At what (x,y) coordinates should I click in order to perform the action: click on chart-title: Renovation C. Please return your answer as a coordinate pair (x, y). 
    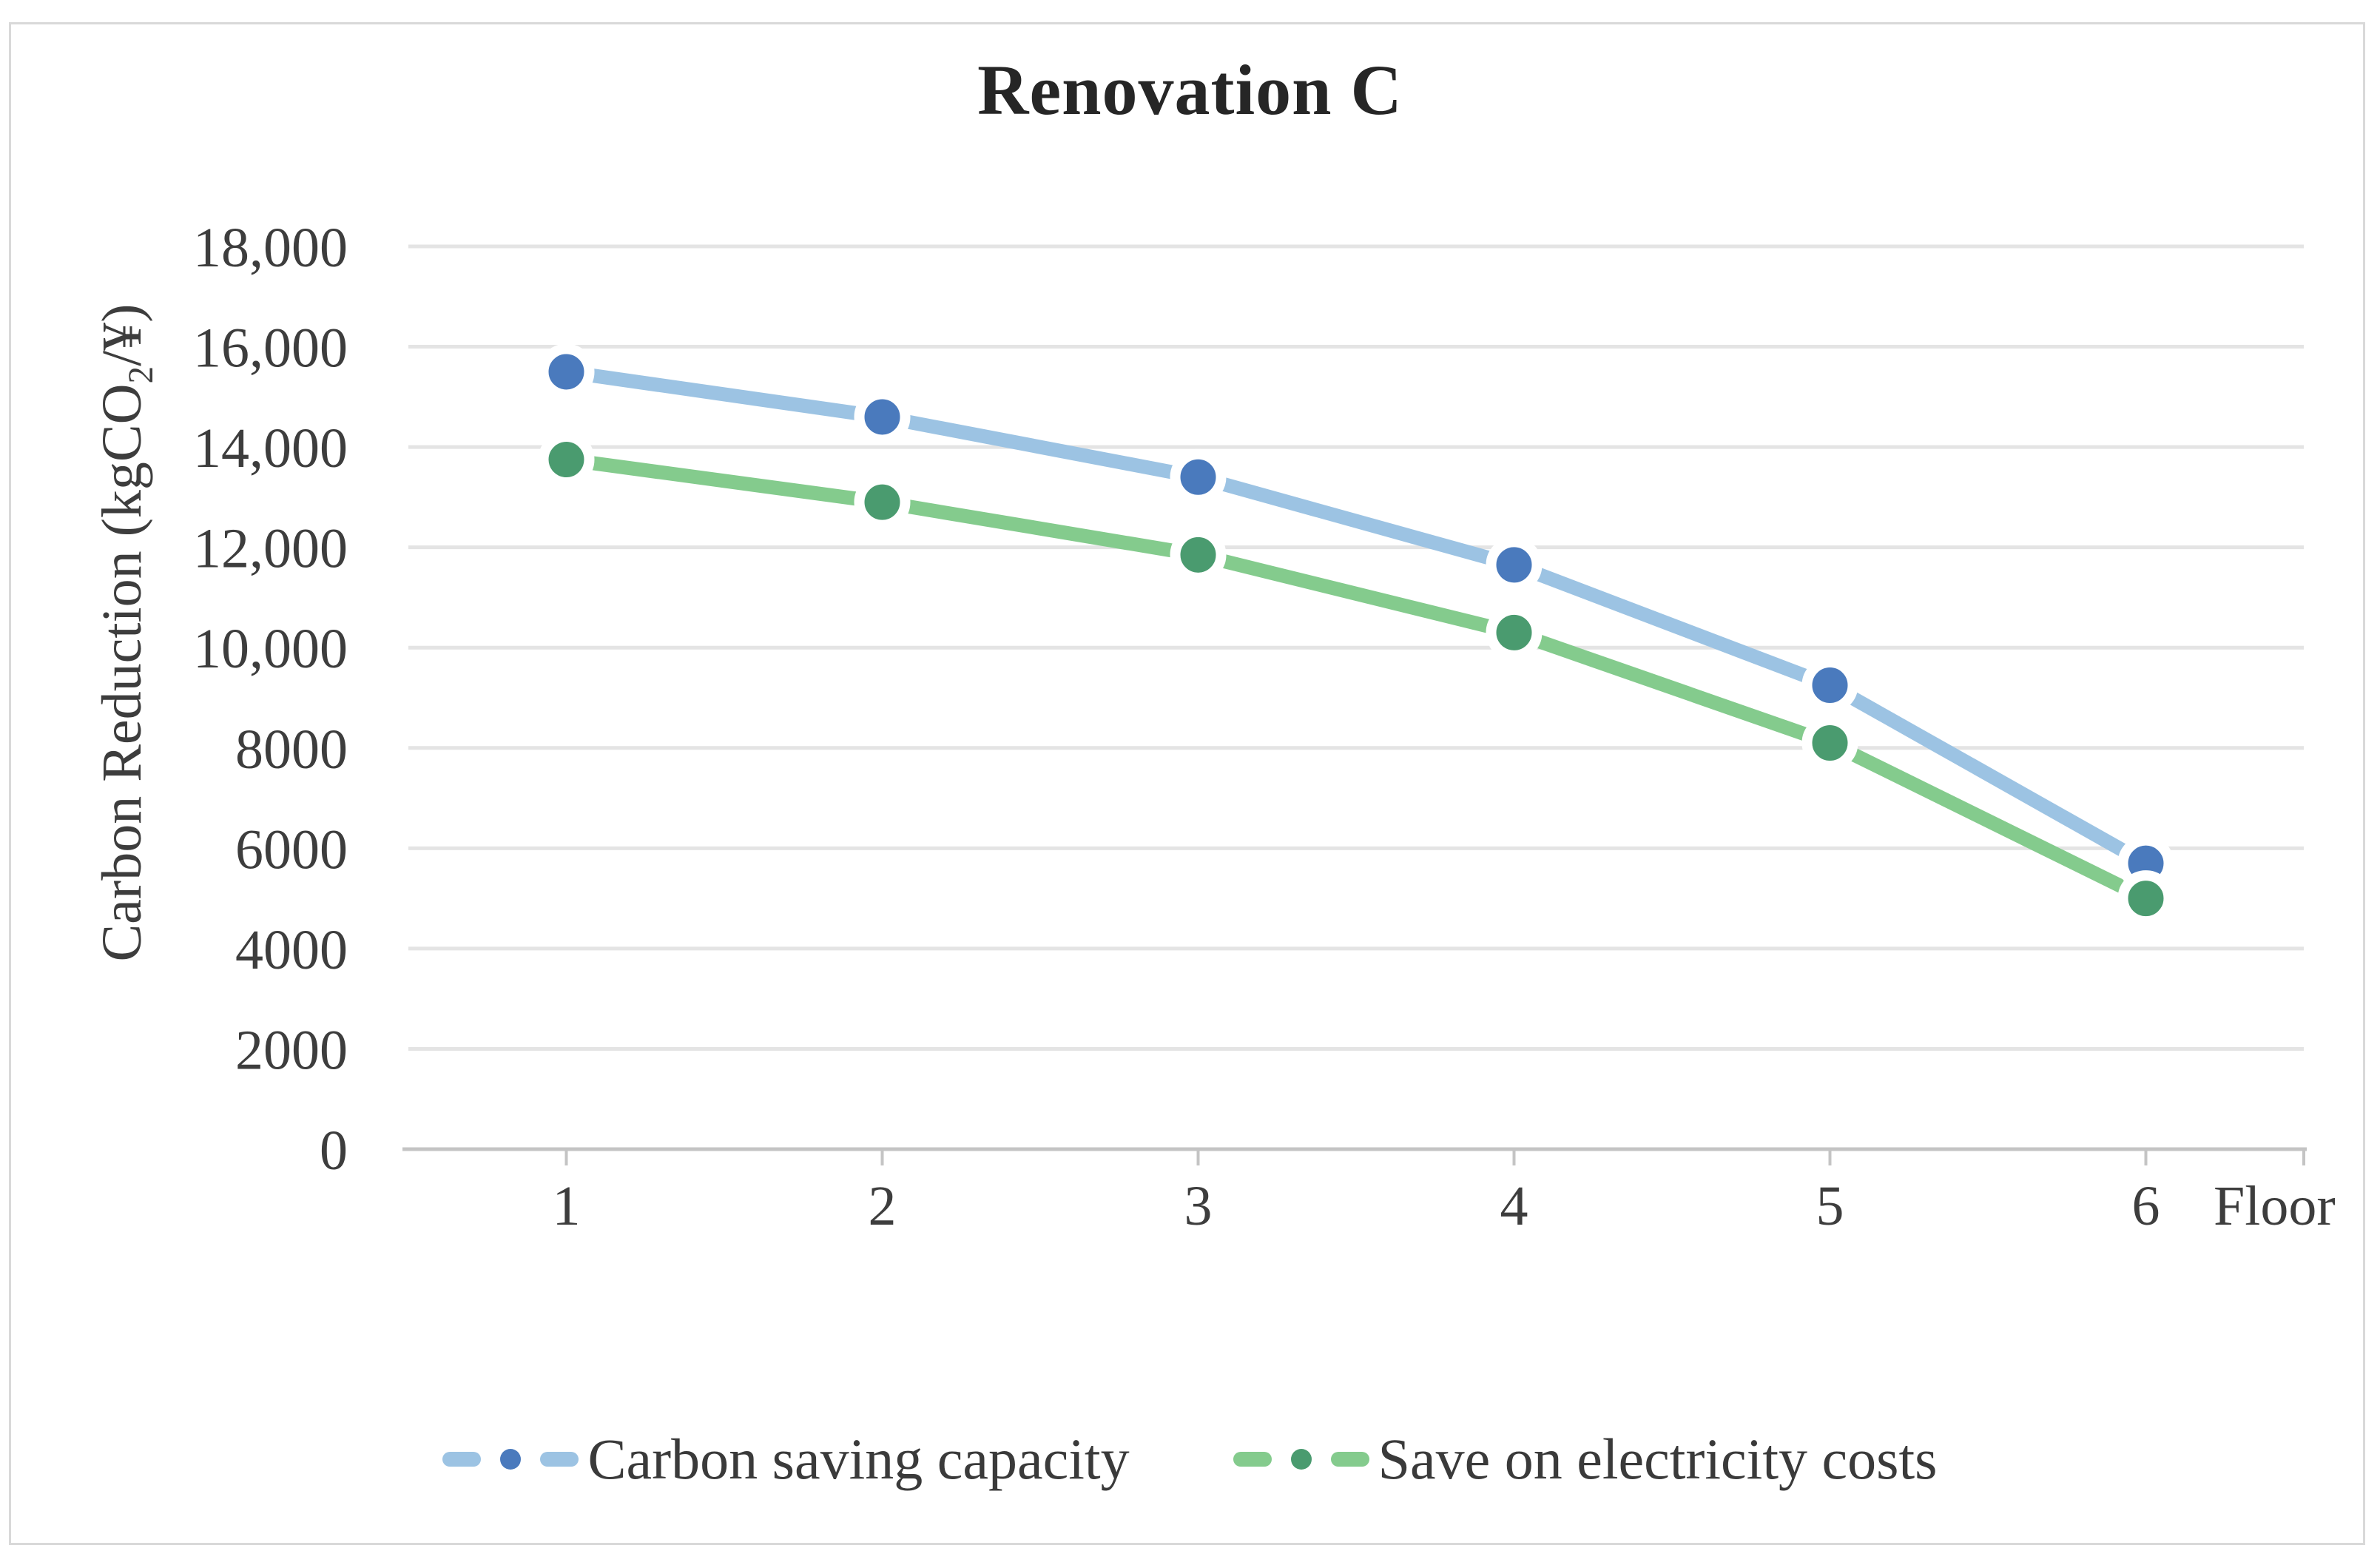
    Looking at the image, I should click on (1190, 89).